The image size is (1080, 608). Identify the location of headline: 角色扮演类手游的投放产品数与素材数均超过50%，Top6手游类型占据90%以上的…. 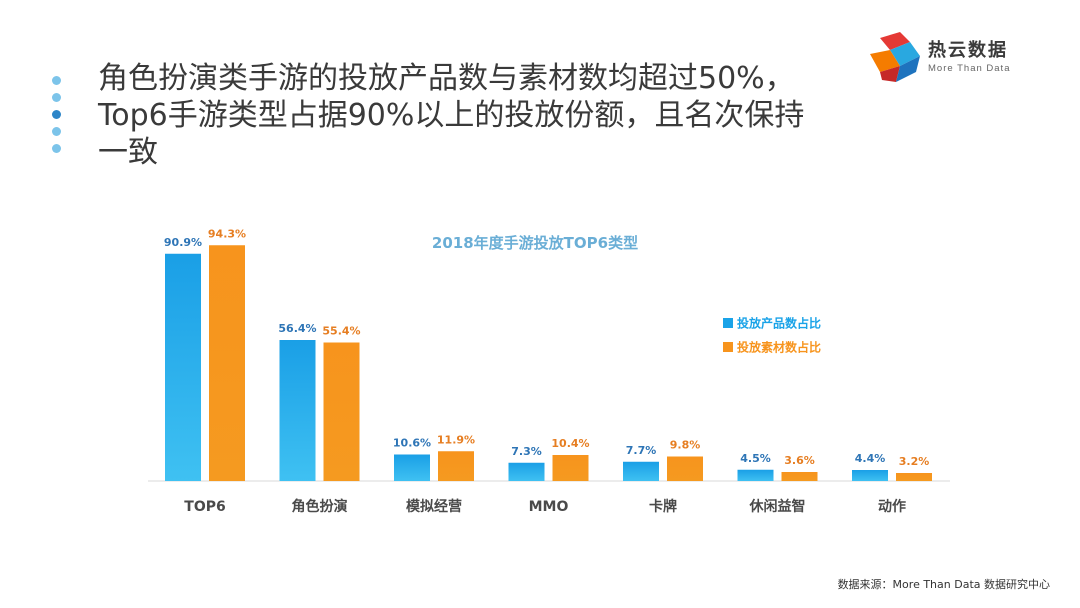
(451, 115).